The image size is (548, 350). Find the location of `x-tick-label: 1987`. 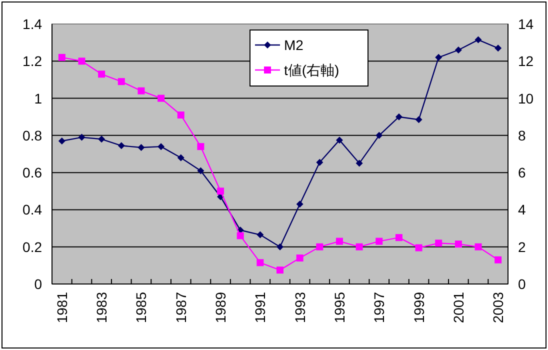

x-tick-label: 1987 is located at coordinates (180, 308).